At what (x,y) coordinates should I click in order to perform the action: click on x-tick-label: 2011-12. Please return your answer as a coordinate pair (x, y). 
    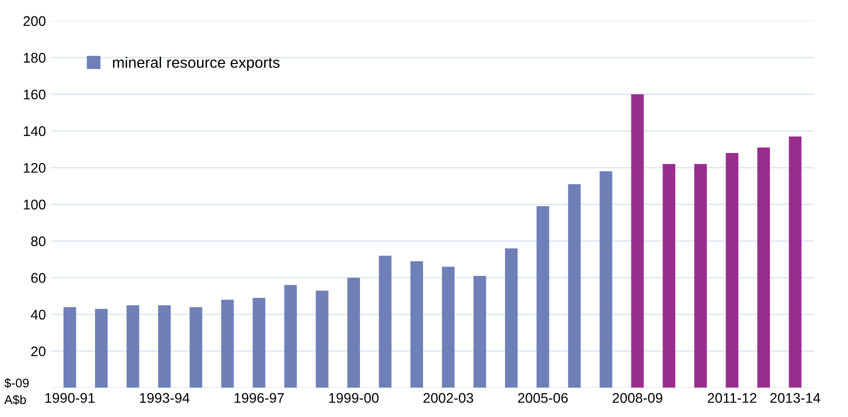
    Looking at the image, I should click on (732, 398).